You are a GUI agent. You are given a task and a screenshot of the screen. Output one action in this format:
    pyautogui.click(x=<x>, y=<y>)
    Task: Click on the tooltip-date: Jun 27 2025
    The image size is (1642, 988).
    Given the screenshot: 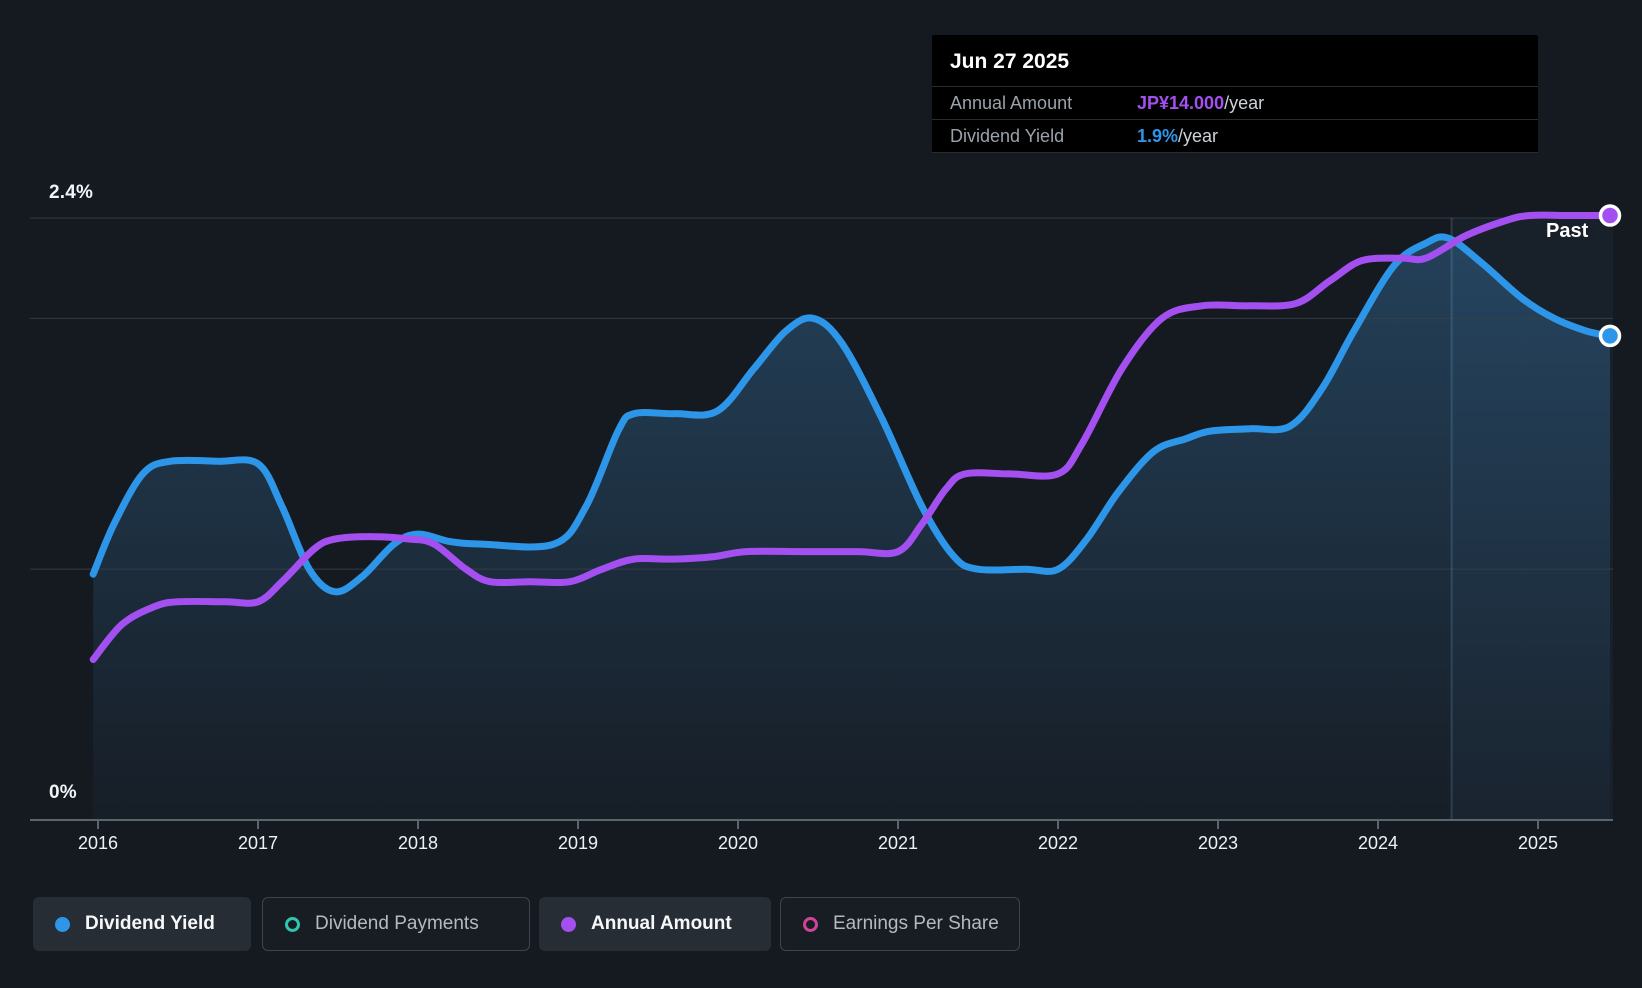 What is the action you would take?
    pyautogui.click(x=1010, y=61)
    